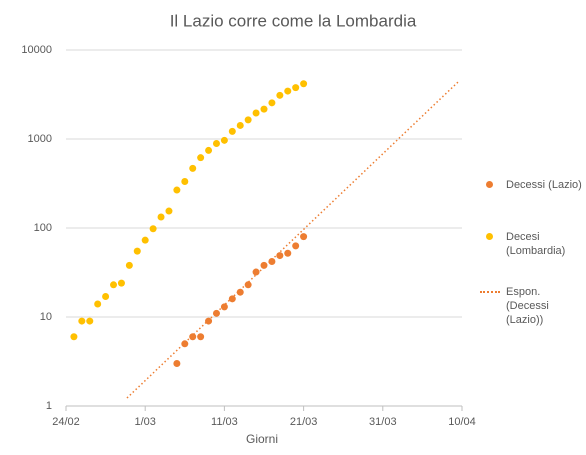 The height and width of the screenshot is (455, 586). What do you see at coordinates (36, 50) in the screenshot?
I see `y-tick-label: 10000` at bounding box center [36, 50].